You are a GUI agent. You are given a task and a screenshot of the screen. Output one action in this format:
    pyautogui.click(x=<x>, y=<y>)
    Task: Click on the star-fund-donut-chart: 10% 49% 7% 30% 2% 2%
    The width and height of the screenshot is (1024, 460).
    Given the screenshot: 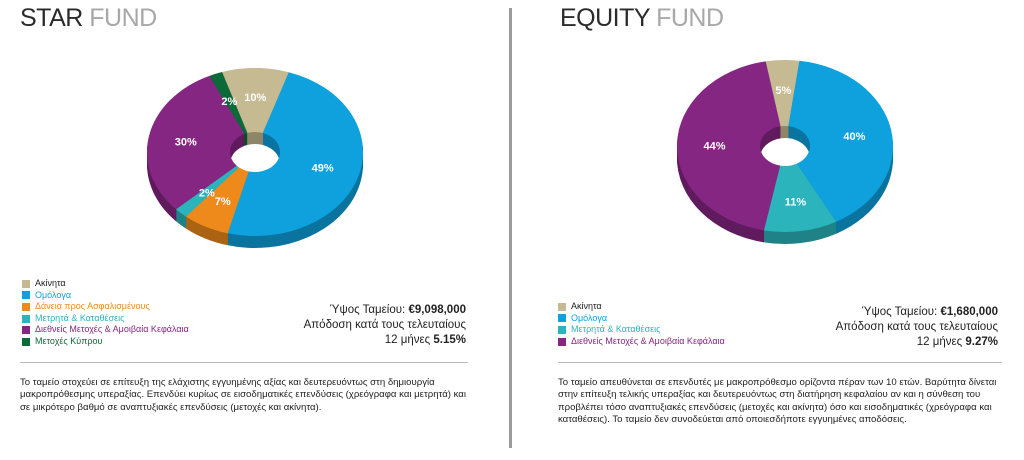 What is the action you would take?
    pyautogui.click(x=255, y=158)
    